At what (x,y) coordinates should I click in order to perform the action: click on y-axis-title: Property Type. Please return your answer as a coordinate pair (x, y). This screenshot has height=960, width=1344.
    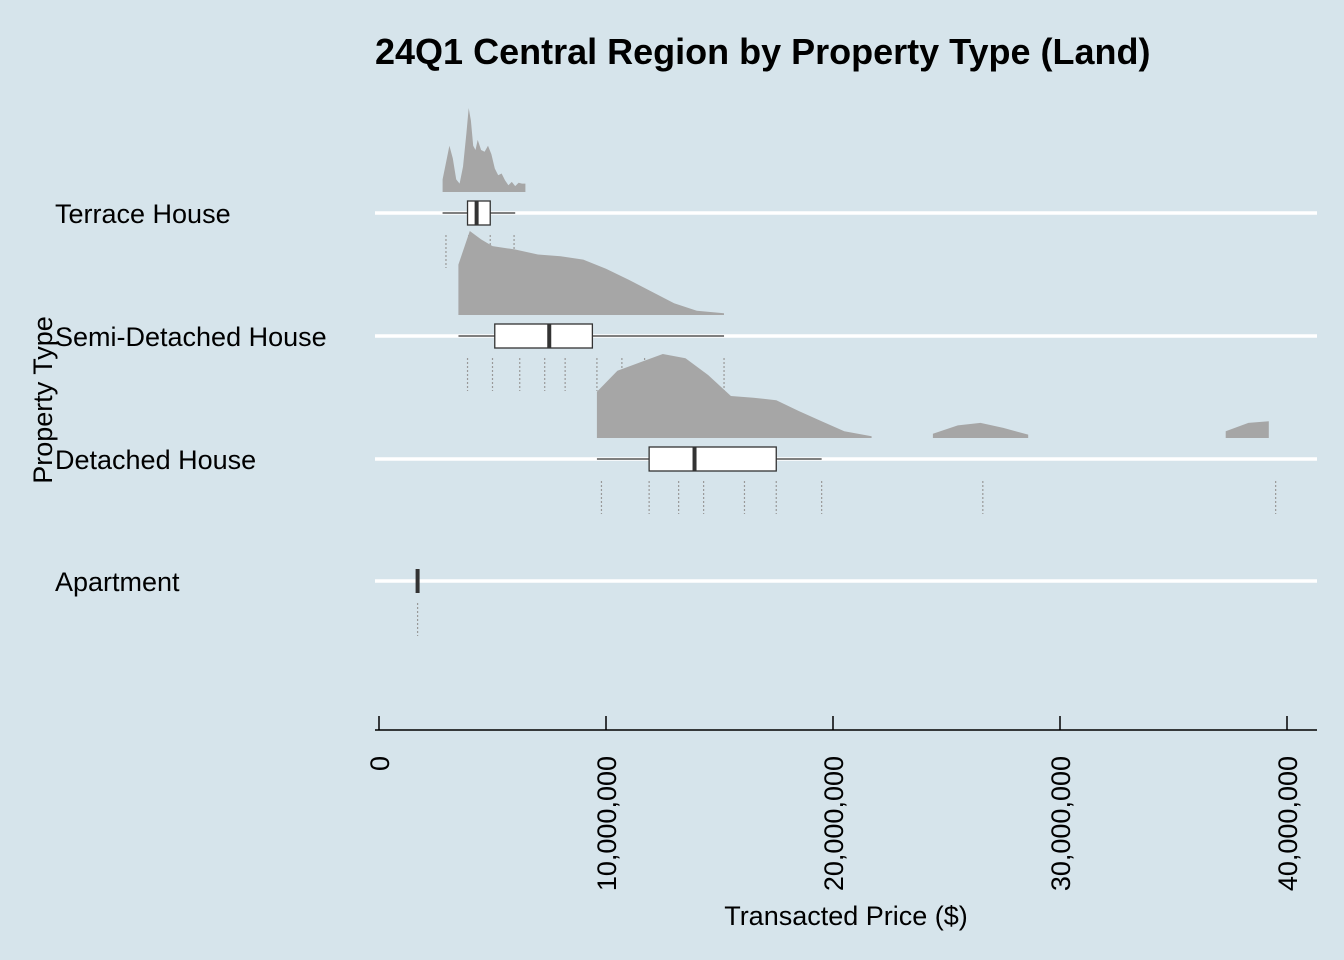
    Looking at the image, I should click on (43, 400).